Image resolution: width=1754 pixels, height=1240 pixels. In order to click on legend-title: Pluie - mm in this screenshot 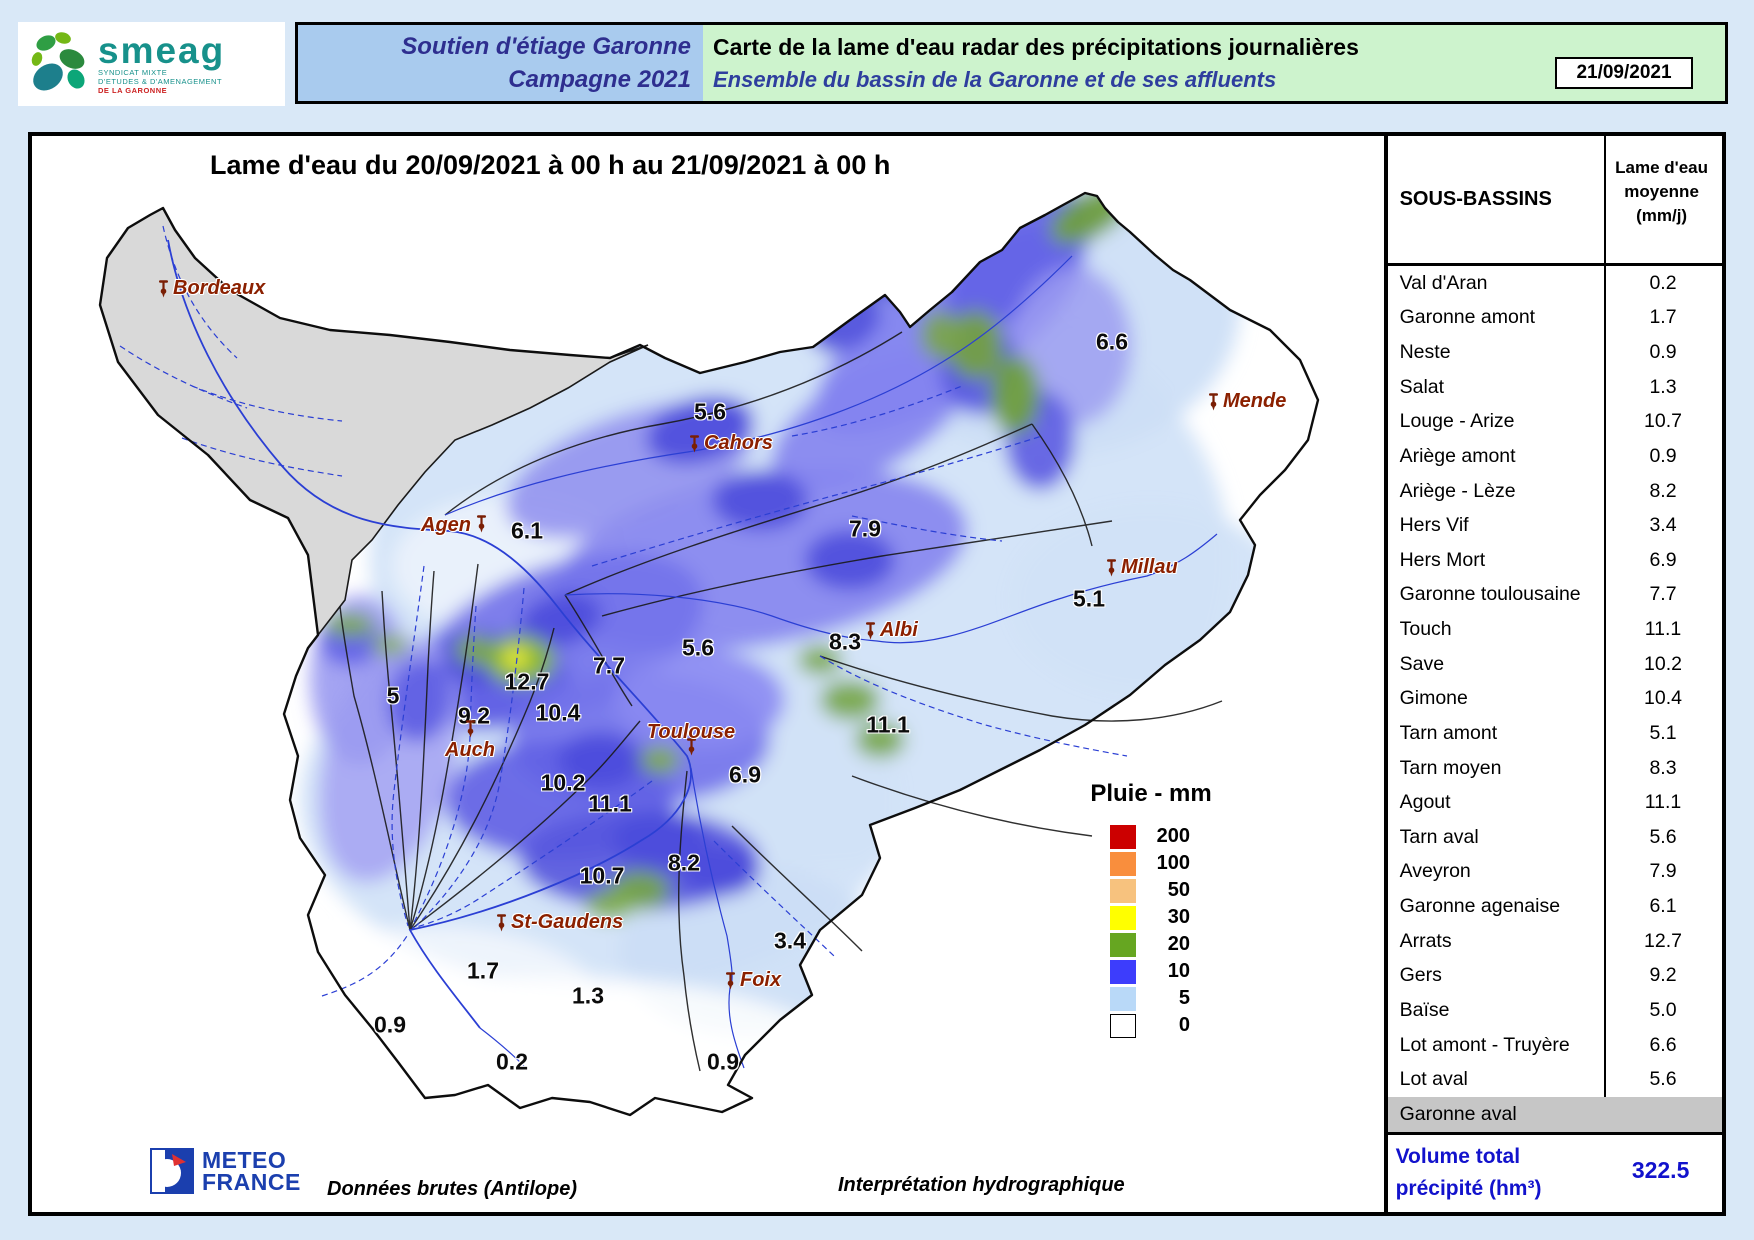, I will do `click(1151, 793)`.